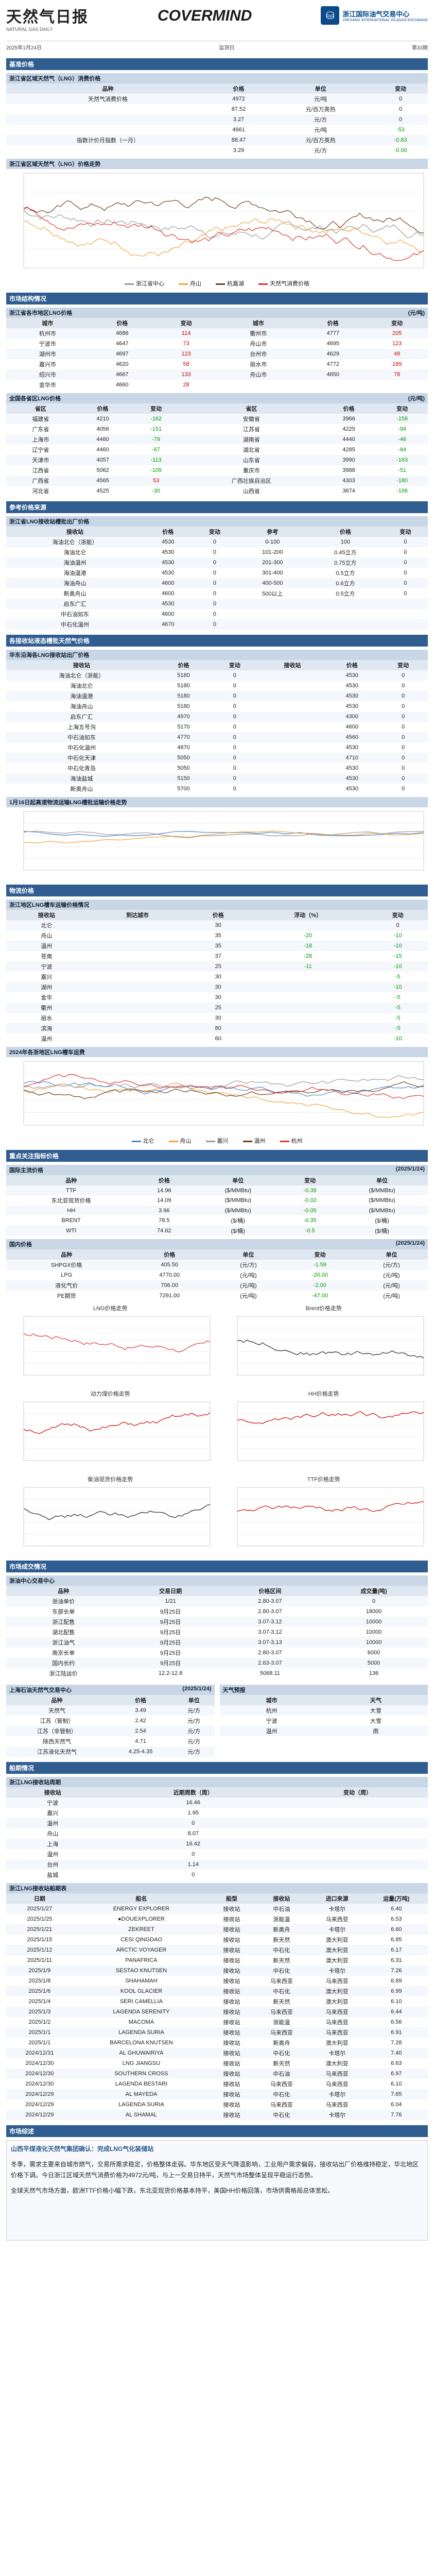 The height and width of the screenshot is (2576, 434). Describe the element at coordinates (142, 2053) in the screenshot. I see `table-cell: AL GHUWAIRIYA` at that location.